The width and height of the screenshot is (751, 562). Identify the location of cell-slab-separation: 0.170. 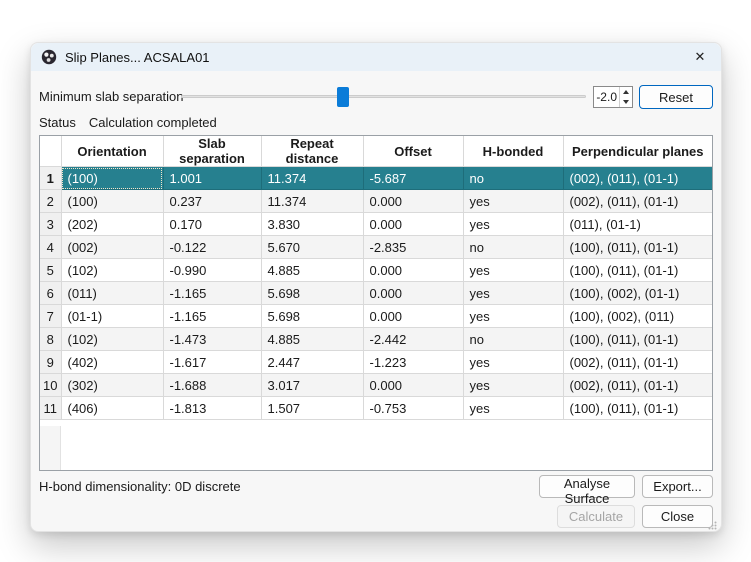
(212, 224).